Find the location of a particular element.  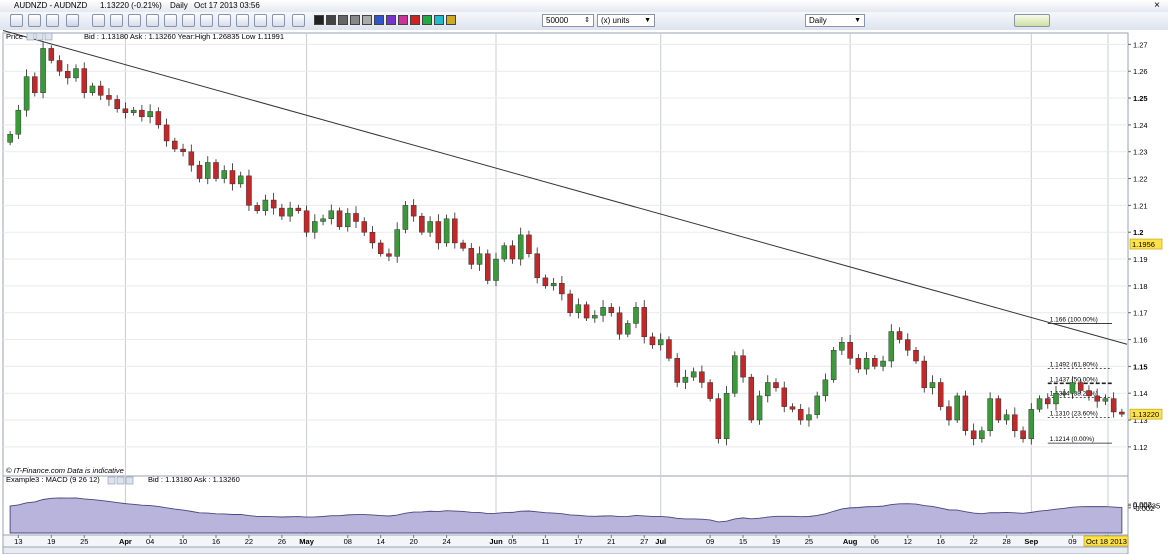

x-tick-label: 25 is located at coordinates (809, 541).